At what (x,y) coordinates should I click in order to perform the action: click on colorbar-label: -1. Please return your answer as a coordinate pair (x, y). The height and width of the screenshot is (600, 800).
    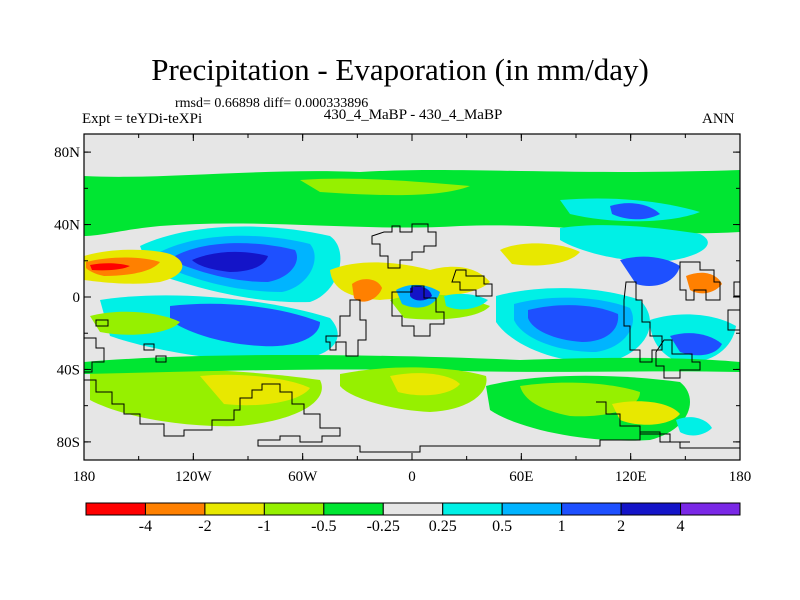
    Looking at the image, I should click on (264, 526).